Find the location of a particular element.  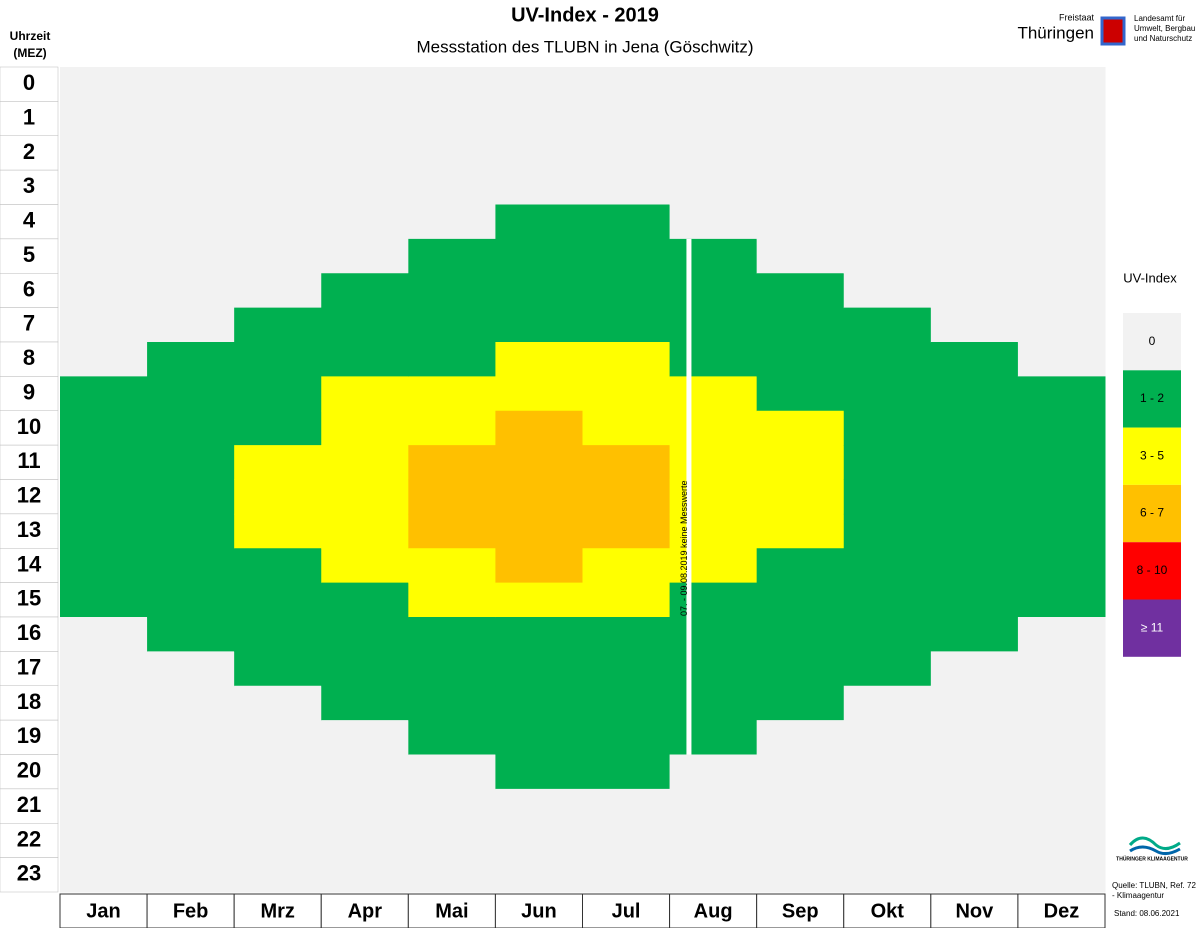

source-box: Quelle: TLUBN, Ref. 72 - Klimaagentur is located at coordinates (1154, 890).